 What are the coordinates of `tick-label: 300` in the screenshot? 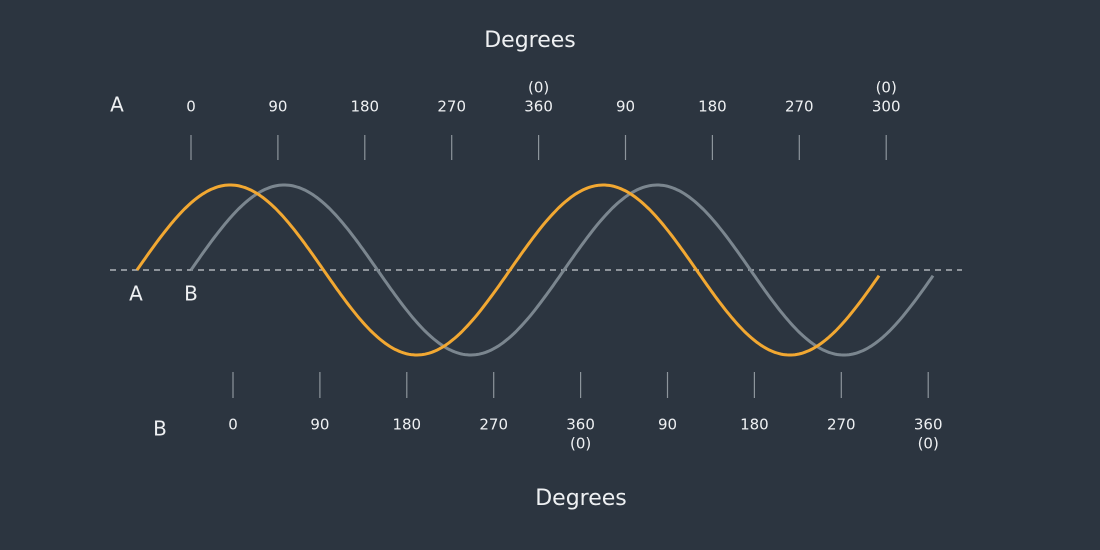 It's located at (886, 107).